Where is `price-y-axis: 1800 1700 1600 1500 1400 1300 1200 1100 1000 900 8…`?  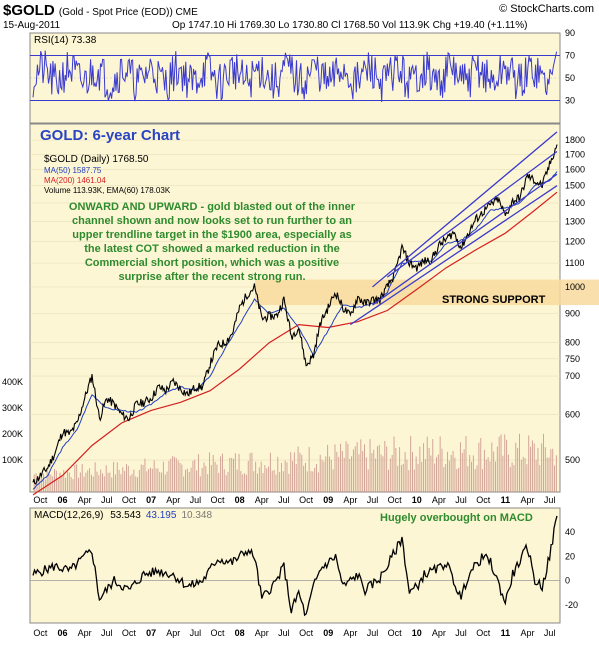 price-y-axis: 1800 1700 1600 1500 1400 1300 1200 1100 1000 900 8… is located at coordinates (575, 300).